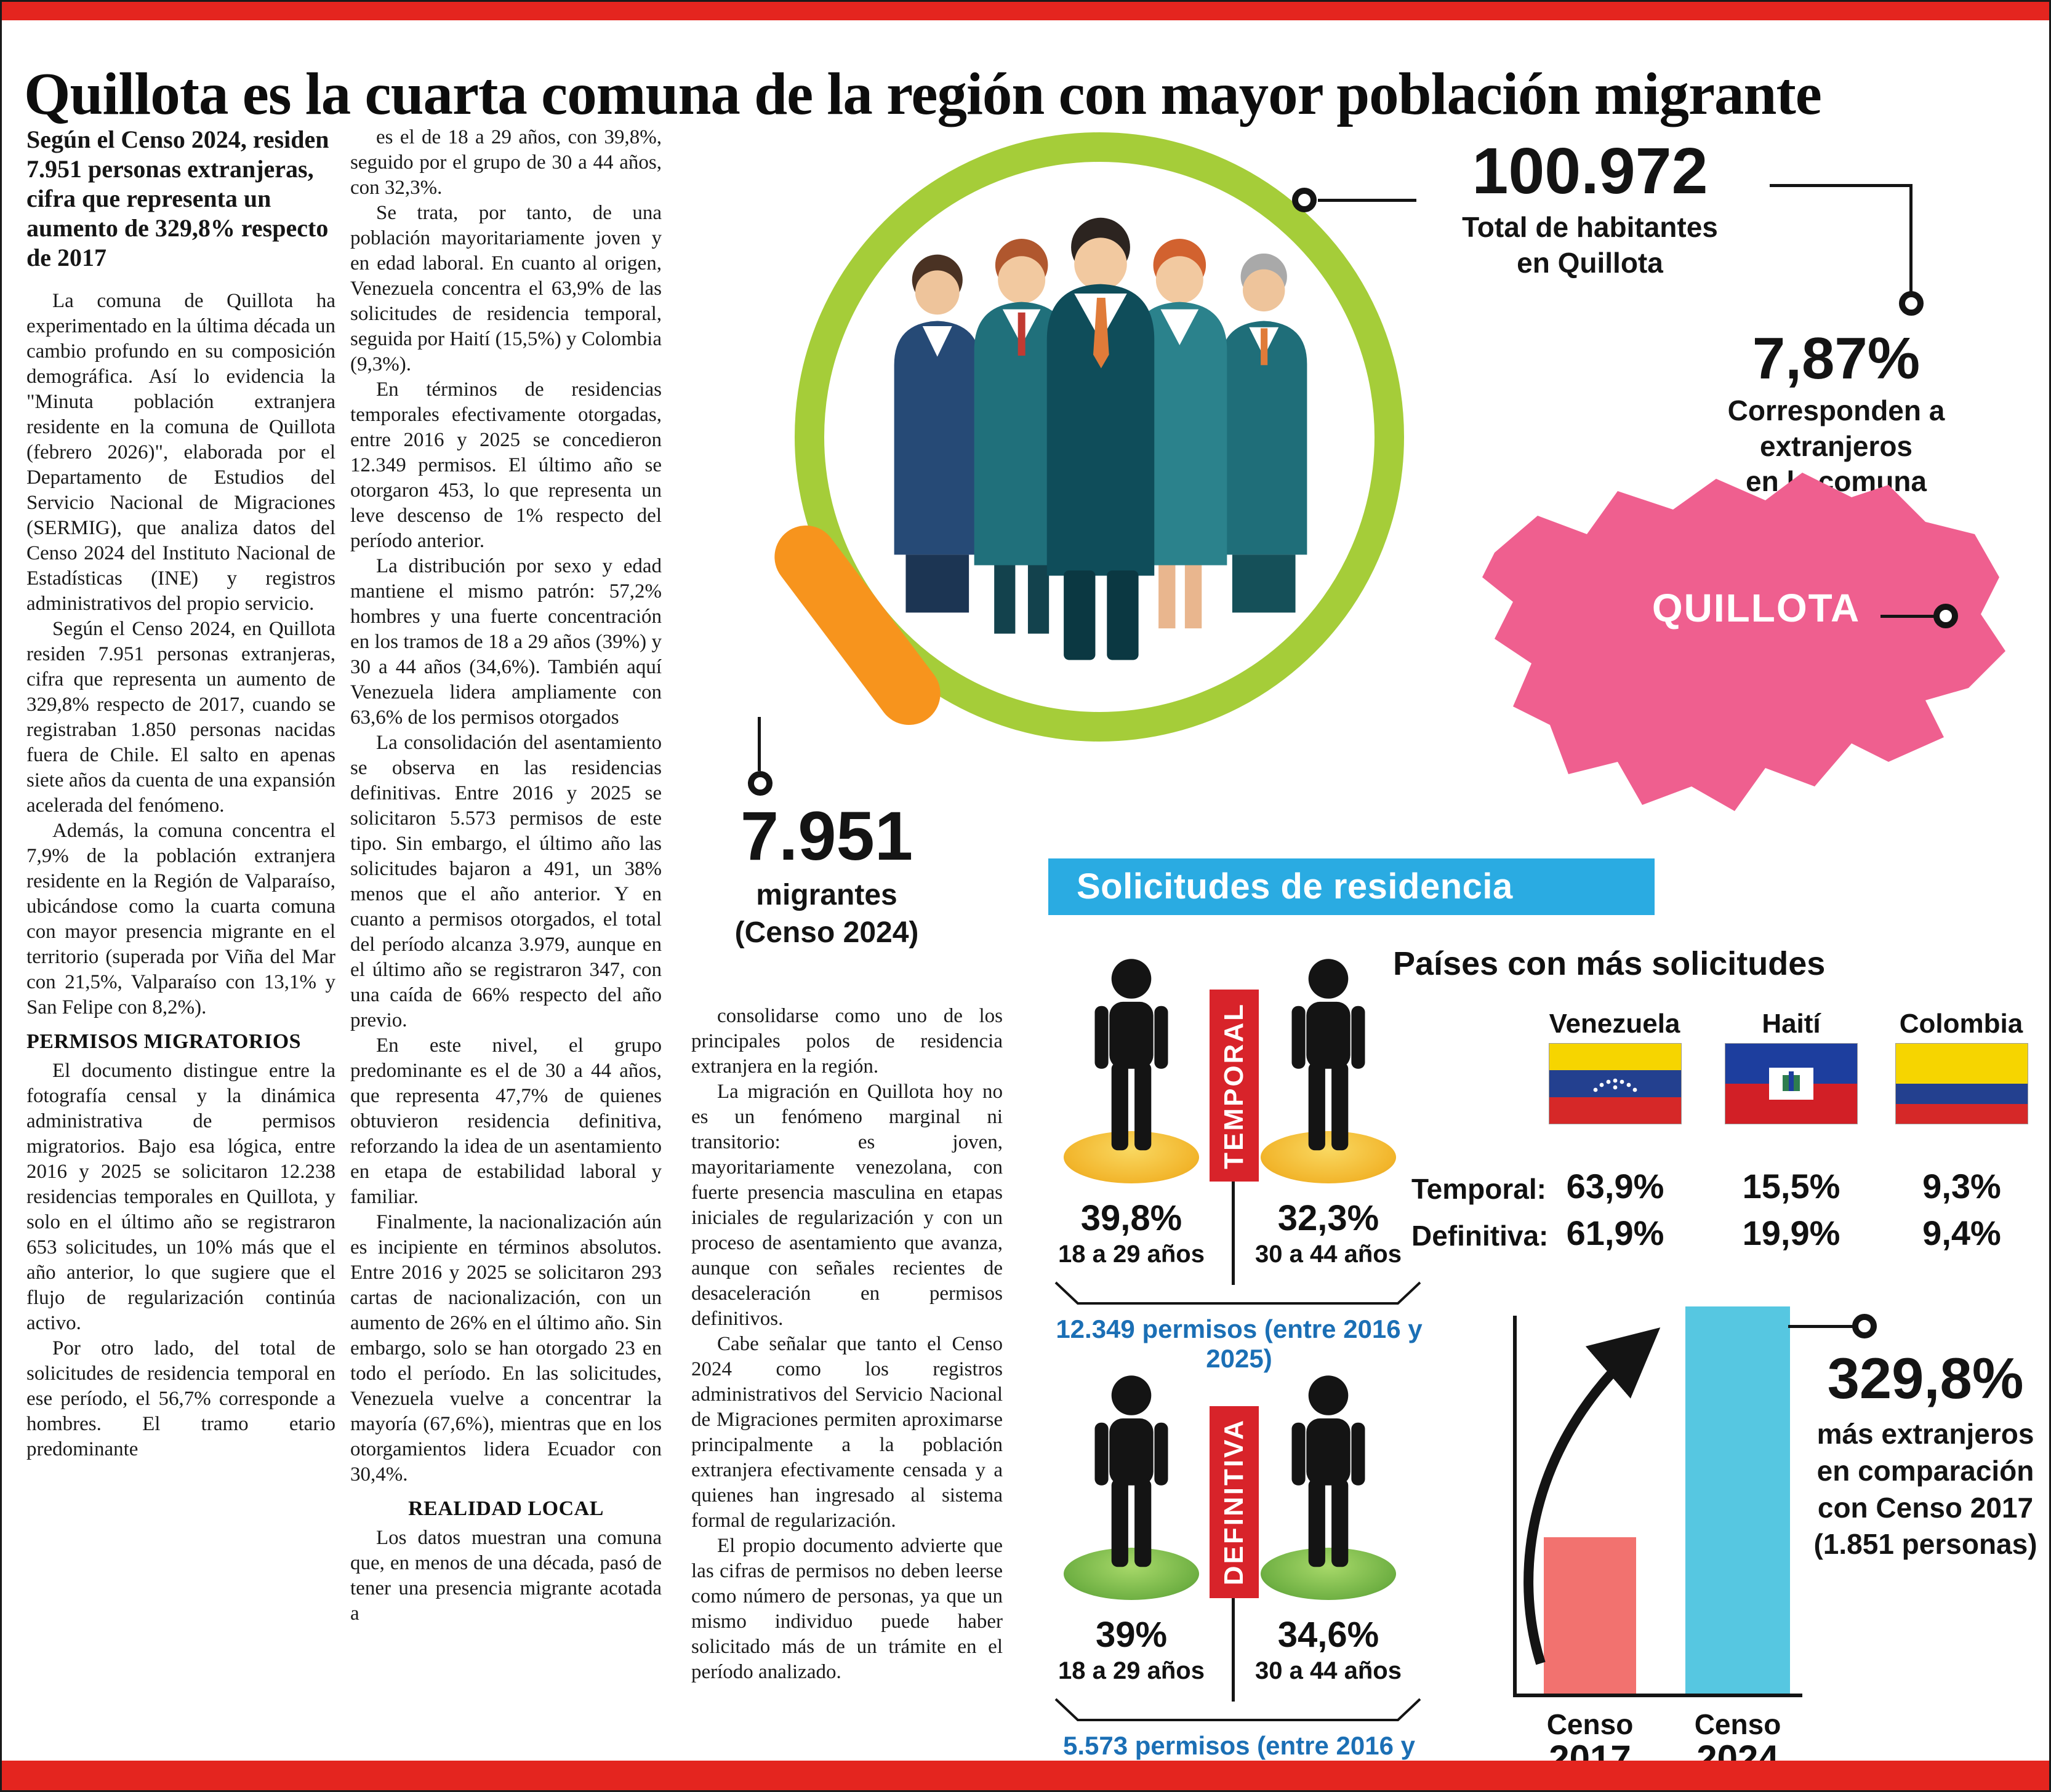  What do you see at coordinates (1791, 1186) in the screenshot?
I see `temporal-haiti-value: 15,5%` at bounding box center [1791, 1186].